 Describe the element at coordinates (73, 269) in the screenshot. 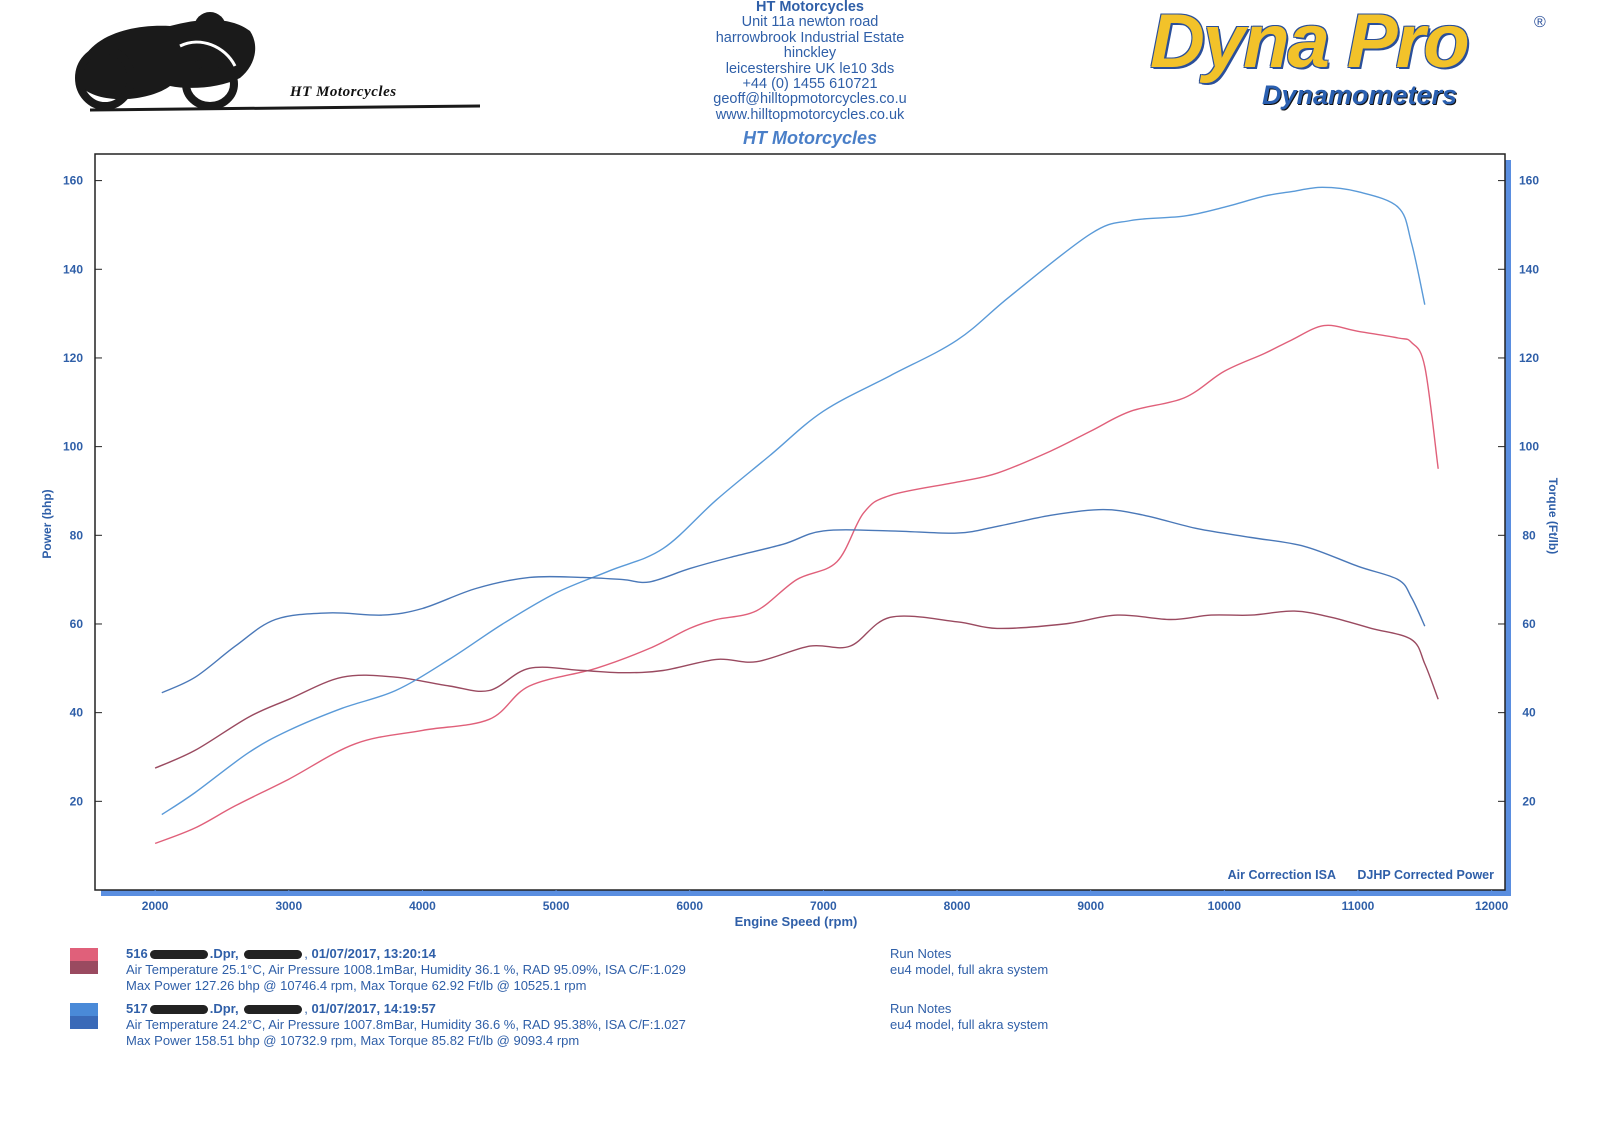

I see `y-tick-label: 140` at that location.